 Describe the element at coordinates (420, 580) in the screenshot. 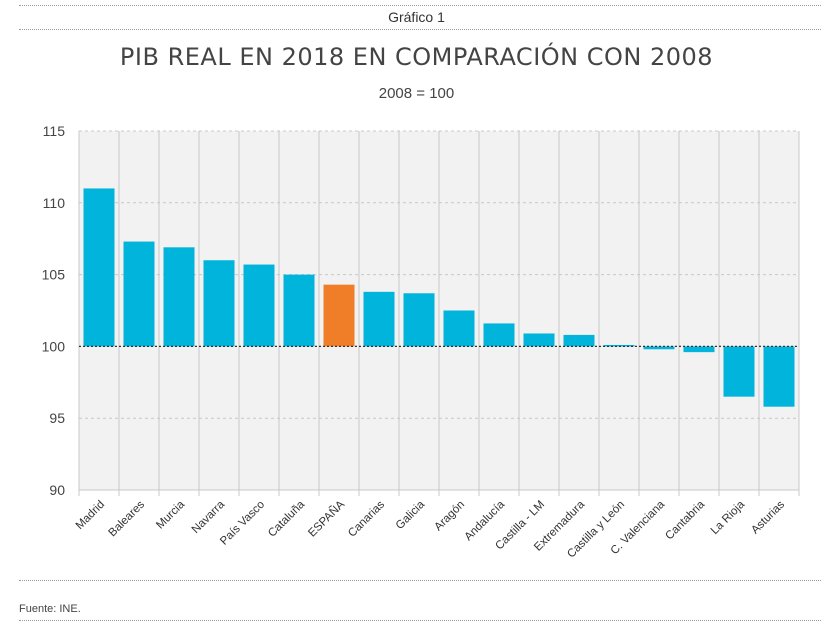

I see `bottom-rule` at that location.